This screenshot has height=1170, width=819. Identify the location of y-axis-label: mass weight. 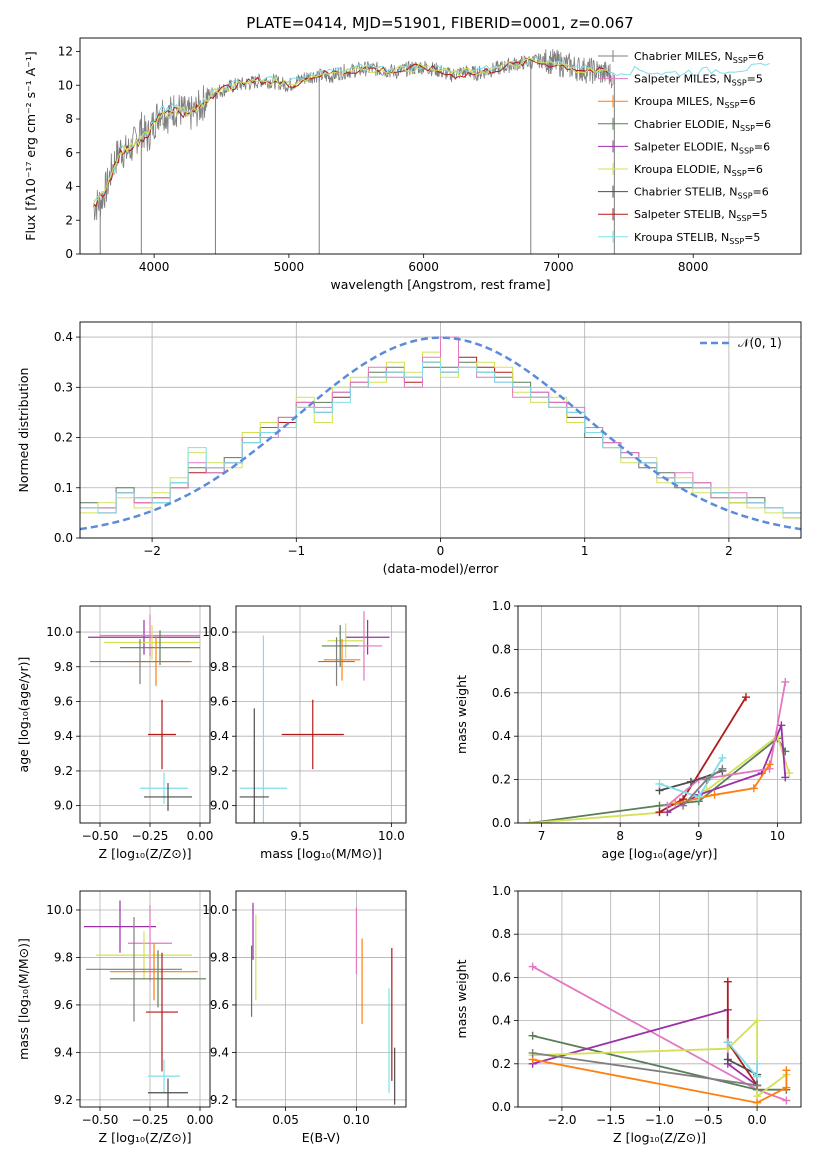
(461, 714).